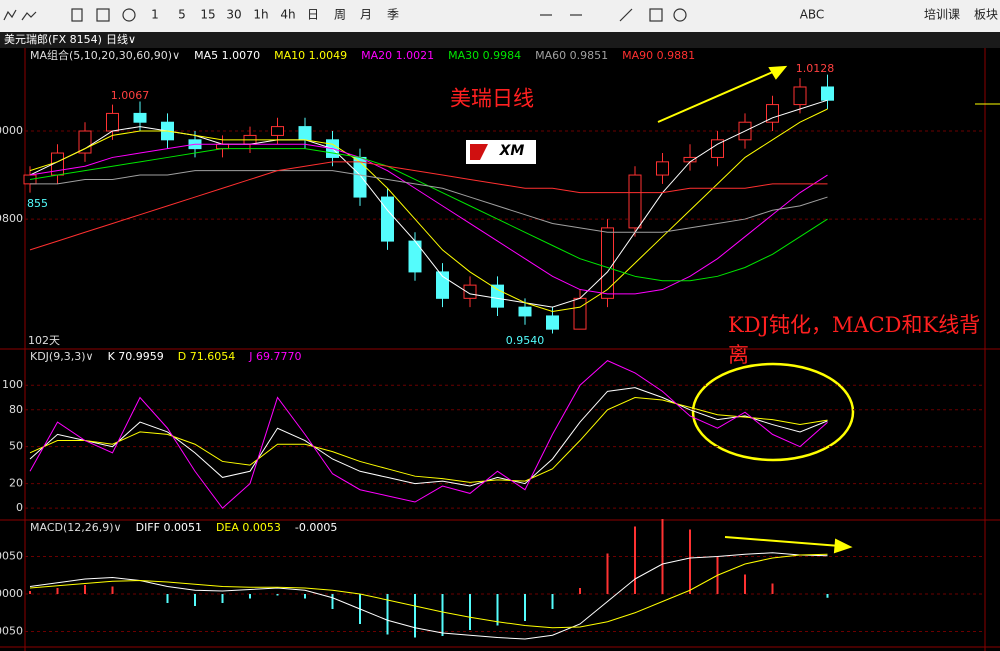 Image resolution: width=1000 pixels, height=651 pixels. Describe the element at coordinates (182, 15) in the screenshot. I see `toolbar-button: 5` at that location.